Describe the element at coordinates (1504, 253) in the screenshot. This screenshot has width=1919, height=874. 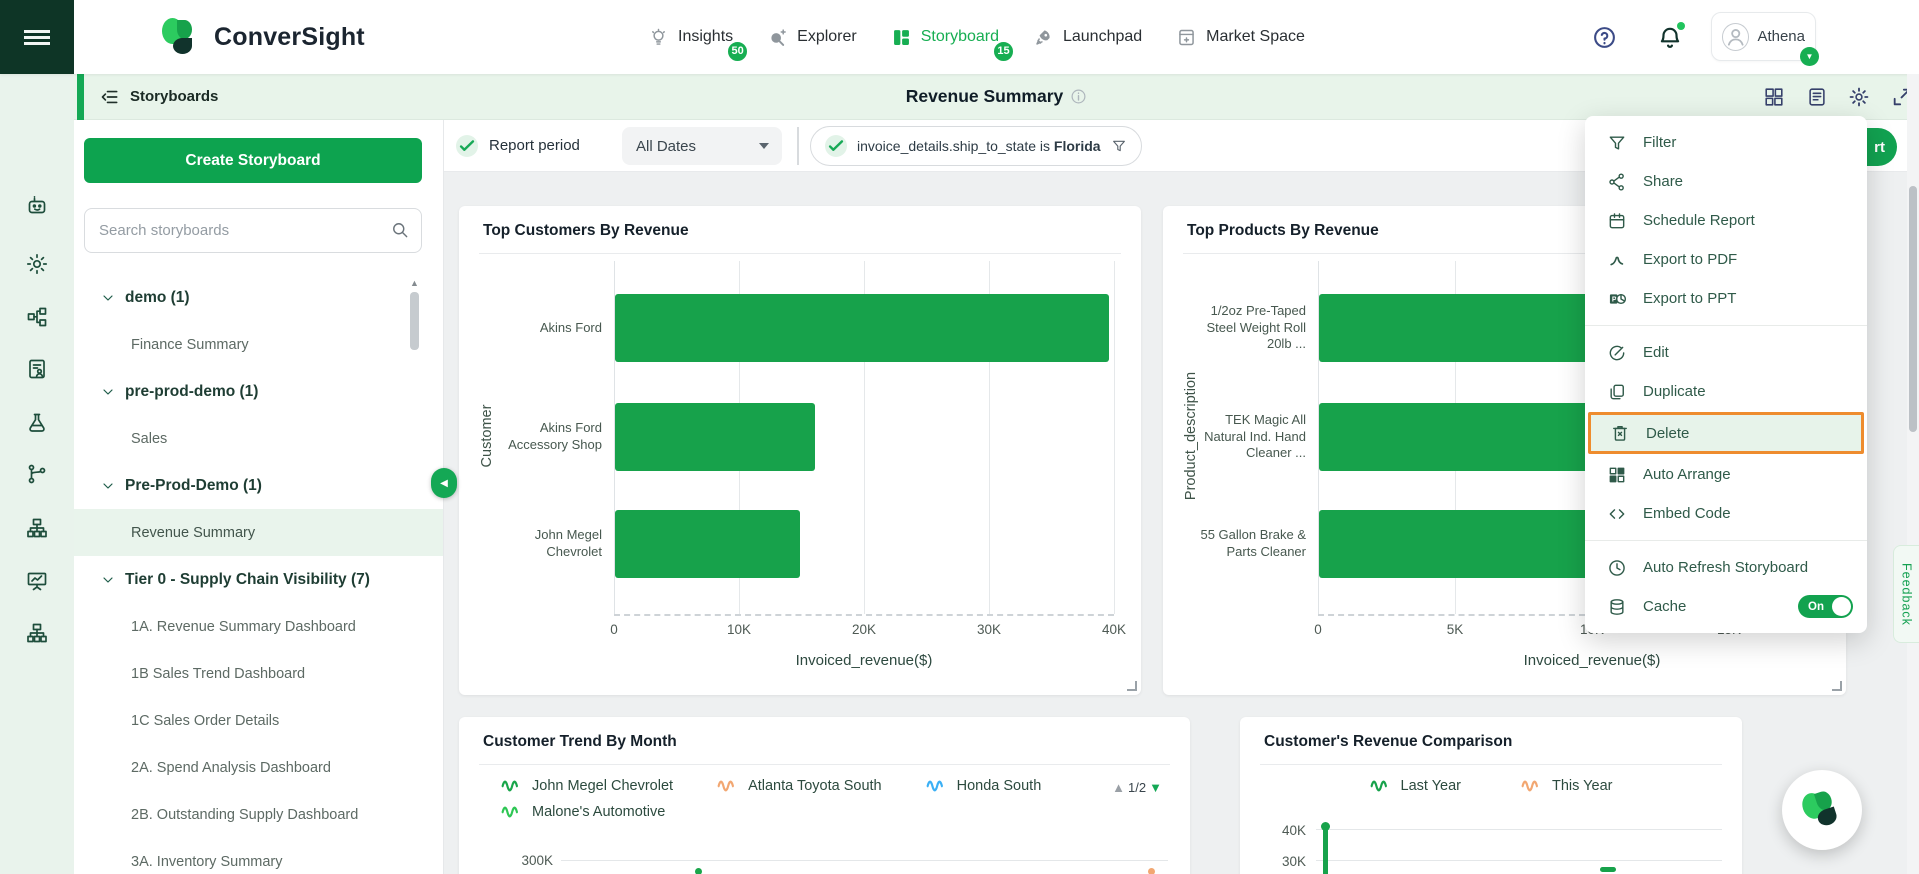
I see `card-title-divider` at that location.